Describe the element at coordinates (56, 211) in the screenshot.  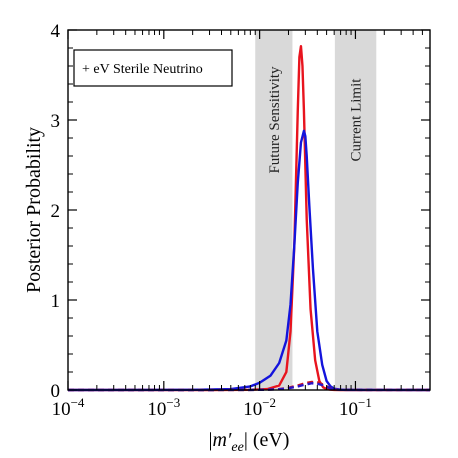
I see `y-tick-label-2: 2` at that location.